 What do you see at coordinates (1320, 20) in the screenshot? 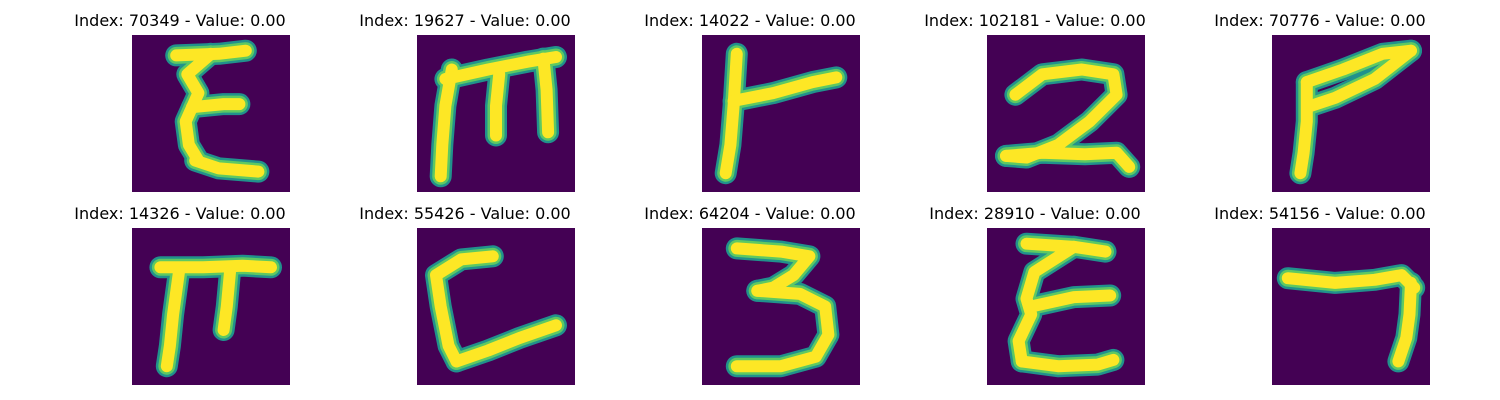
I see `sample-title: Index: 70776 - Value: 0.00` at bounding box center [1320, 20].